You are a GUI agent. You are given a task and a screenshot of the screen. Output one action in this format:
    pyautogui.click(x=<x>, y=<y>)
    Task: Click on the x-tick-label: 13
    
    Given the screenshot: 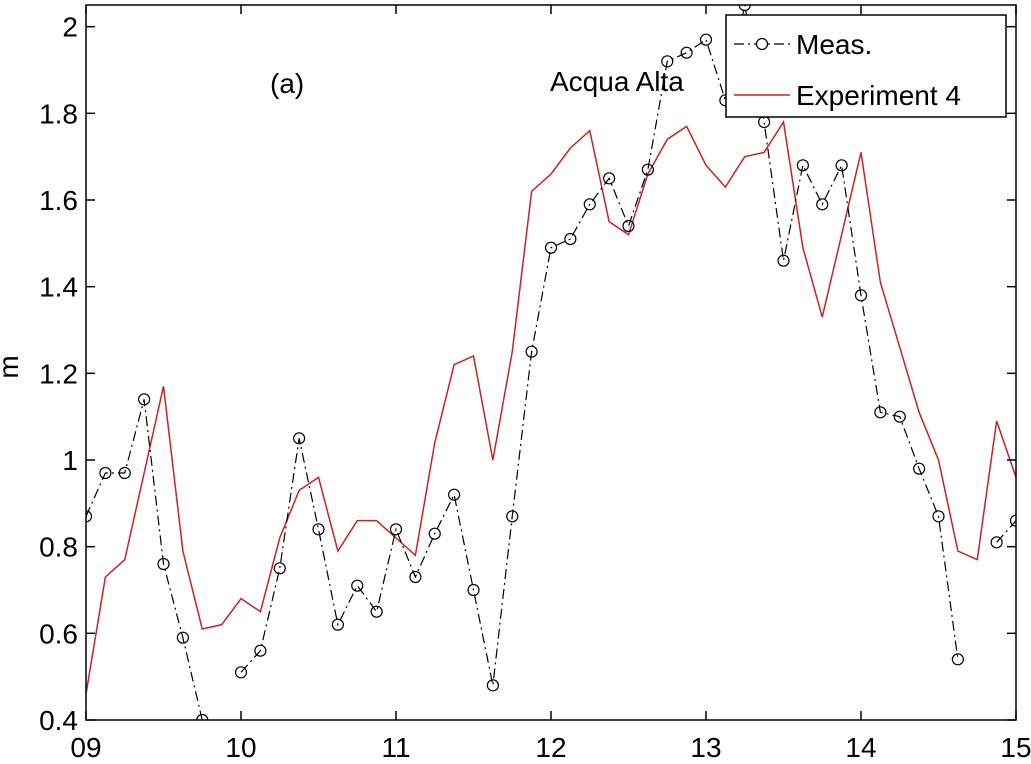 What is the action you would take?
    pyautogui.click(x=705, y=747)
    